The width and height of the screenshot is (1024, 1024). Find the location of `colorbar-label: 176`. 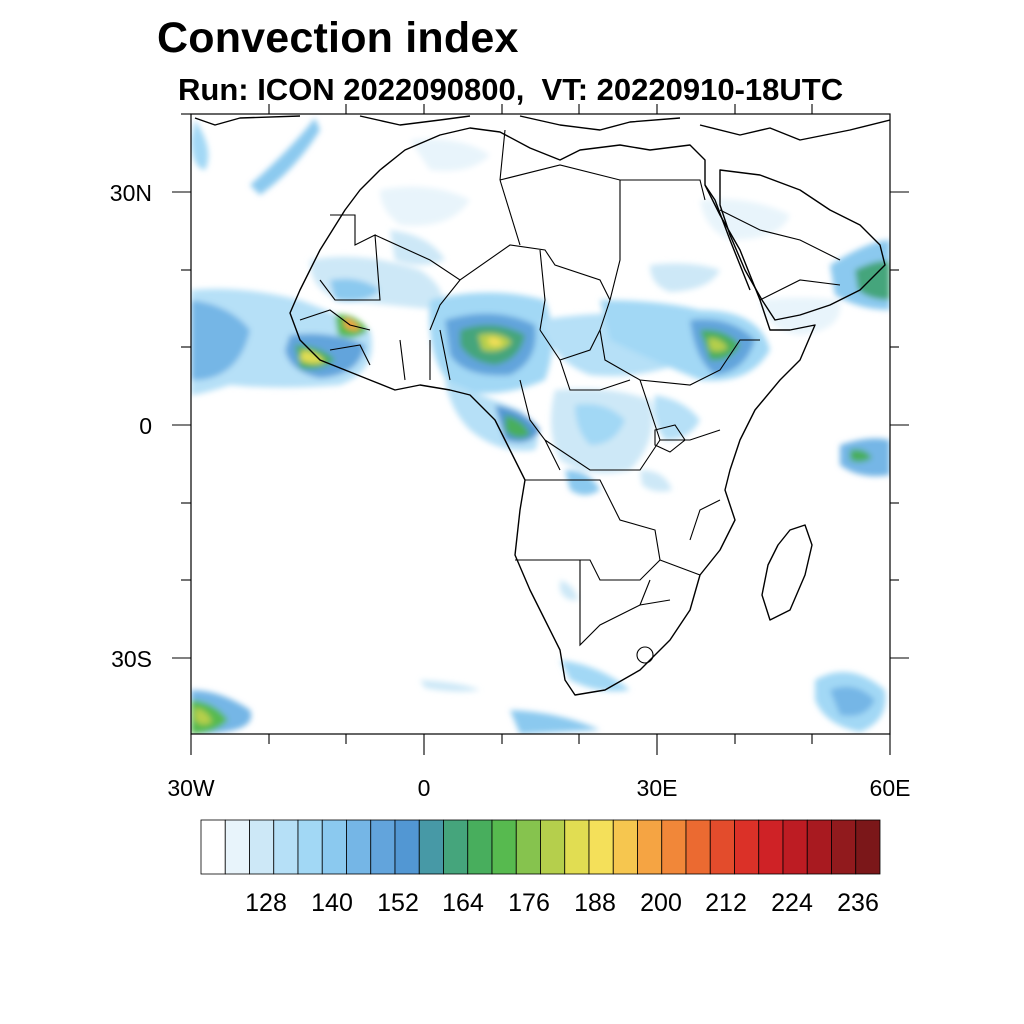

colorbar-label: 176 is located at coordinates (529, 903).